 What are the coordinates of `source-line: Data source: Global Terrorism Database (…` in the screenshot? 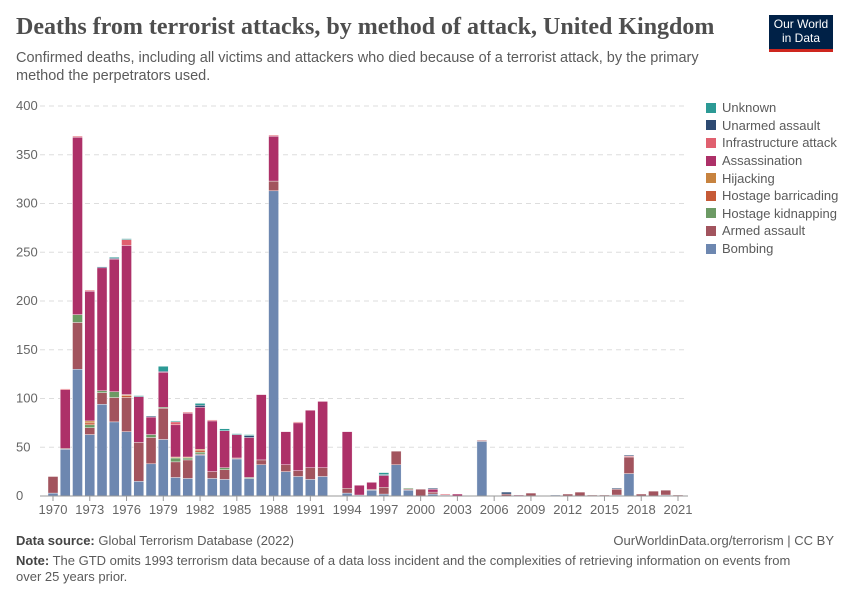 It's located at (155, 540).